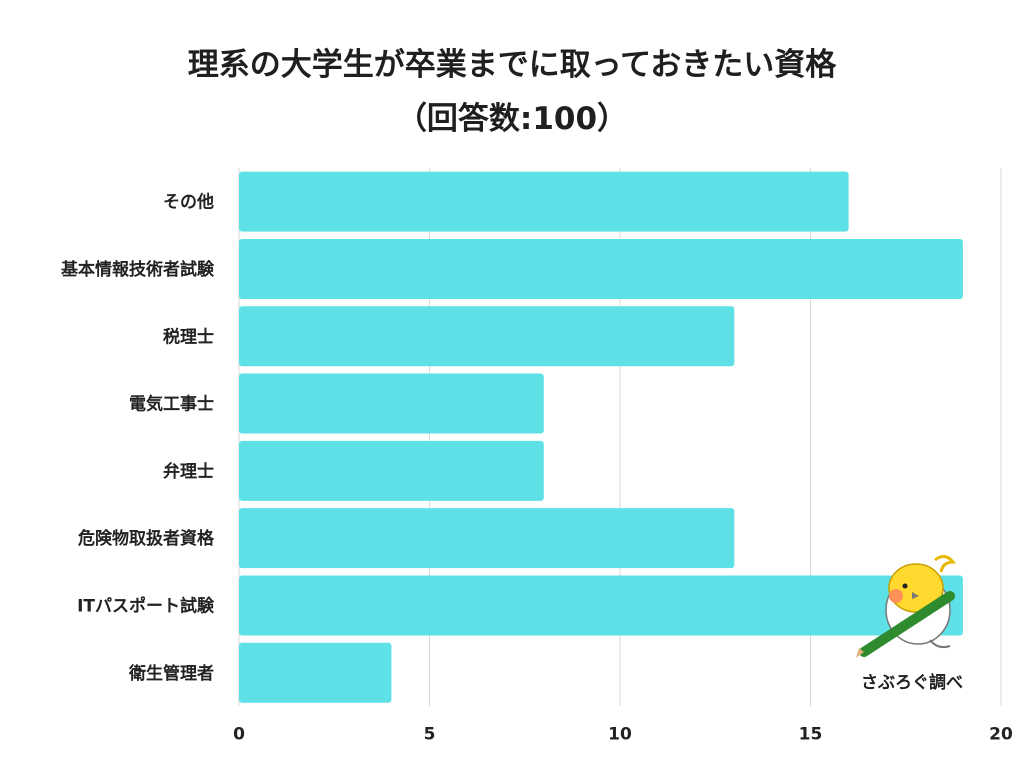 Image resolution: width=1024 pixels, height=768 pixels. What do you see at coordinates (906, 606) in the screenshot?
I see `mascot-icon` at bounding box center [906, 606].